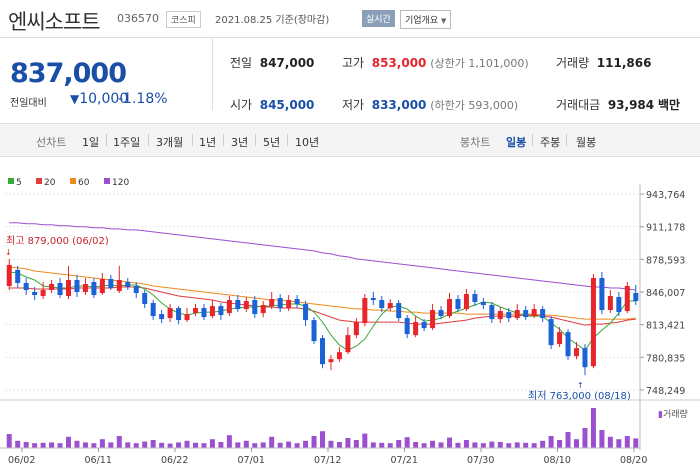 Image resolution: width=700 pixels, height=474 pixels. What do you see at coordinates (586, 142) in the screenshot?
I see `candle-monthly: 월봉` at bounding box center [586, 142].